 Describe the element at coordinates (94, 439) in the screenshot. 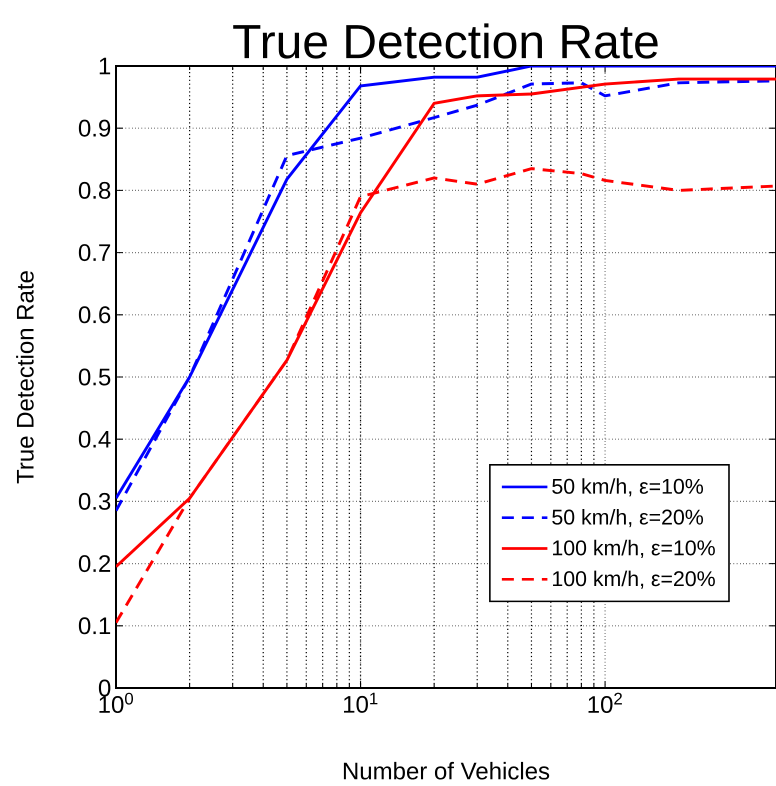

I see `y-tick-label: 0.4` at that location.